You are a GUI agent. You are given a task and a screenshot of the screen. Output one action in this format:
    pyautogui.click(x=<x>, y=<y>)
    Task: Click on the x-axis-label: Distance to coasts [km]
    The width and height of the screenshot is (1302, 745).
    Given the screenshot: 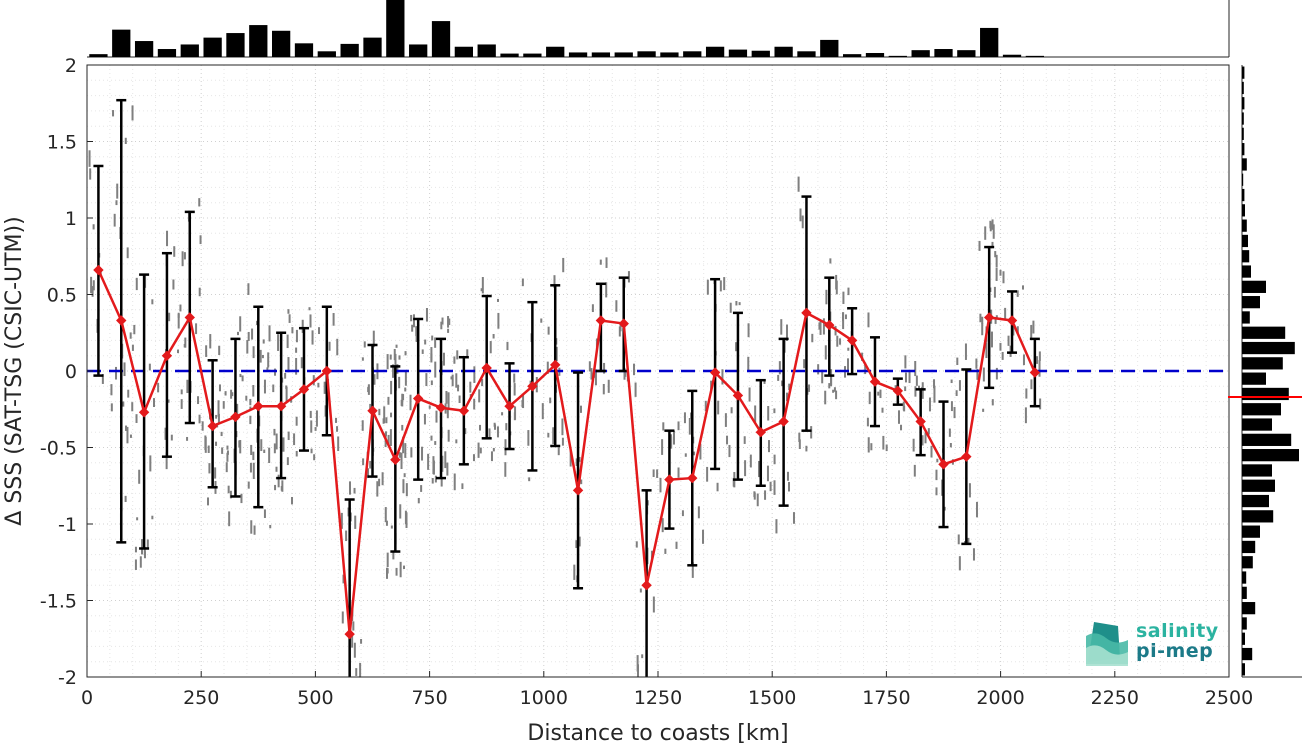 What is the action you would take?
    pyautogui.click(x=657, y=733)
    